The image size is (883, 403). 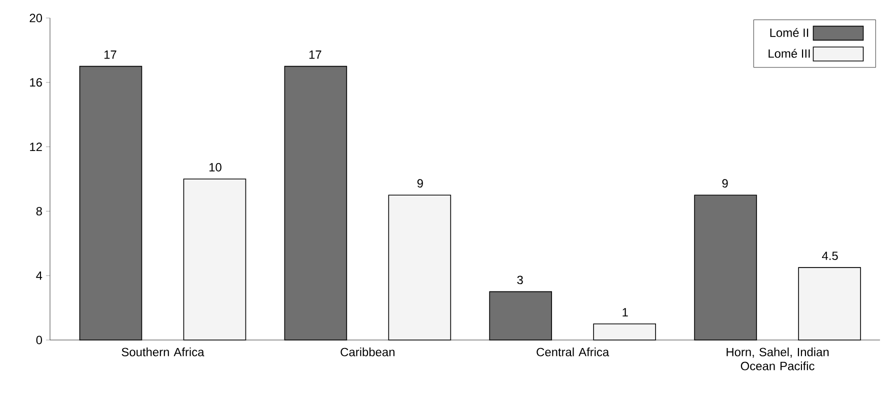 What do you see at coordinates (520, 280) in the screenshot?
I see `data-label: 3` at bounding box center [520, 280].